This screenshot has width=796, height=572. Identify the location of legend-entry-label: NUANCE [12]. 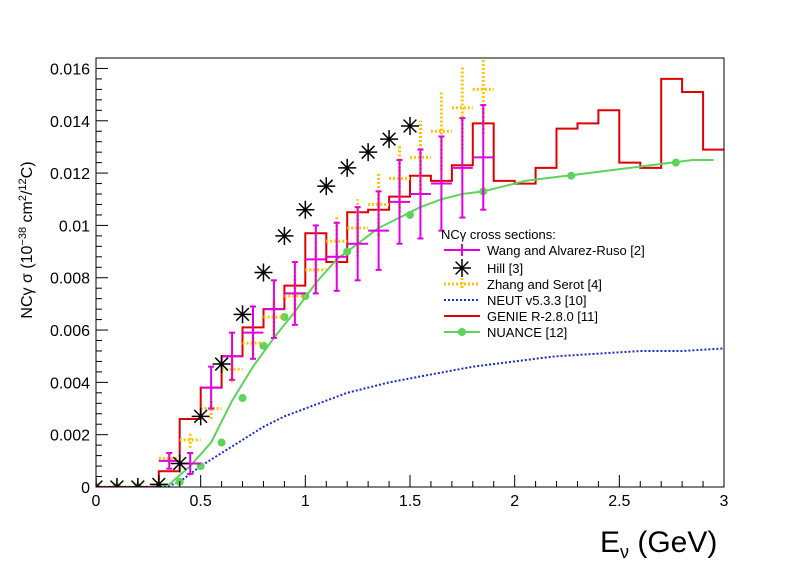
(527, 332).